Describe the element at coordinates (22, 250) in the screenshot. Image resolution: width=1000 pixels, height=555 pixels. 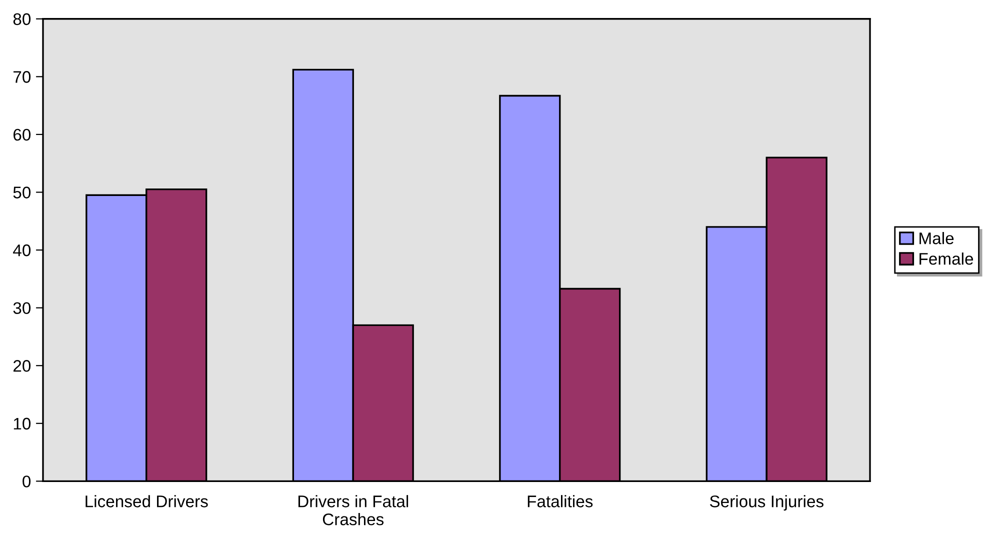
I see `y-tick-label: 40` at that location.